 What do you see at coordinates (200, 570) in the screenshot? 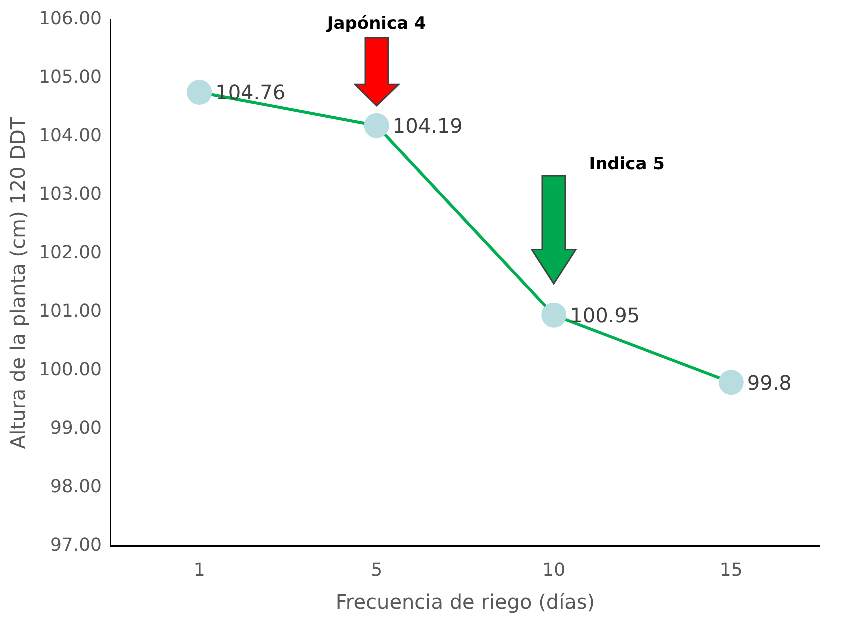
I see `x-tick-label: 1` at bounding box center [200, 570].